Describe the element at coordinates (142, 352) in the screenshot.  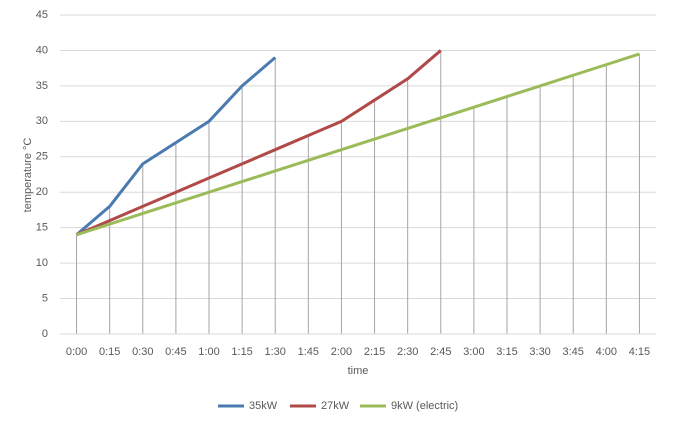
I see `x-tick-label: 0:30` at that location.